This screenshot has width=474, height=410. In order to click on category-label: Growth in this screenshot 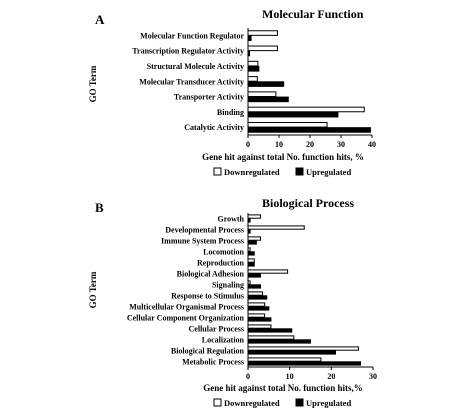, I will do `click(230, 218)`.